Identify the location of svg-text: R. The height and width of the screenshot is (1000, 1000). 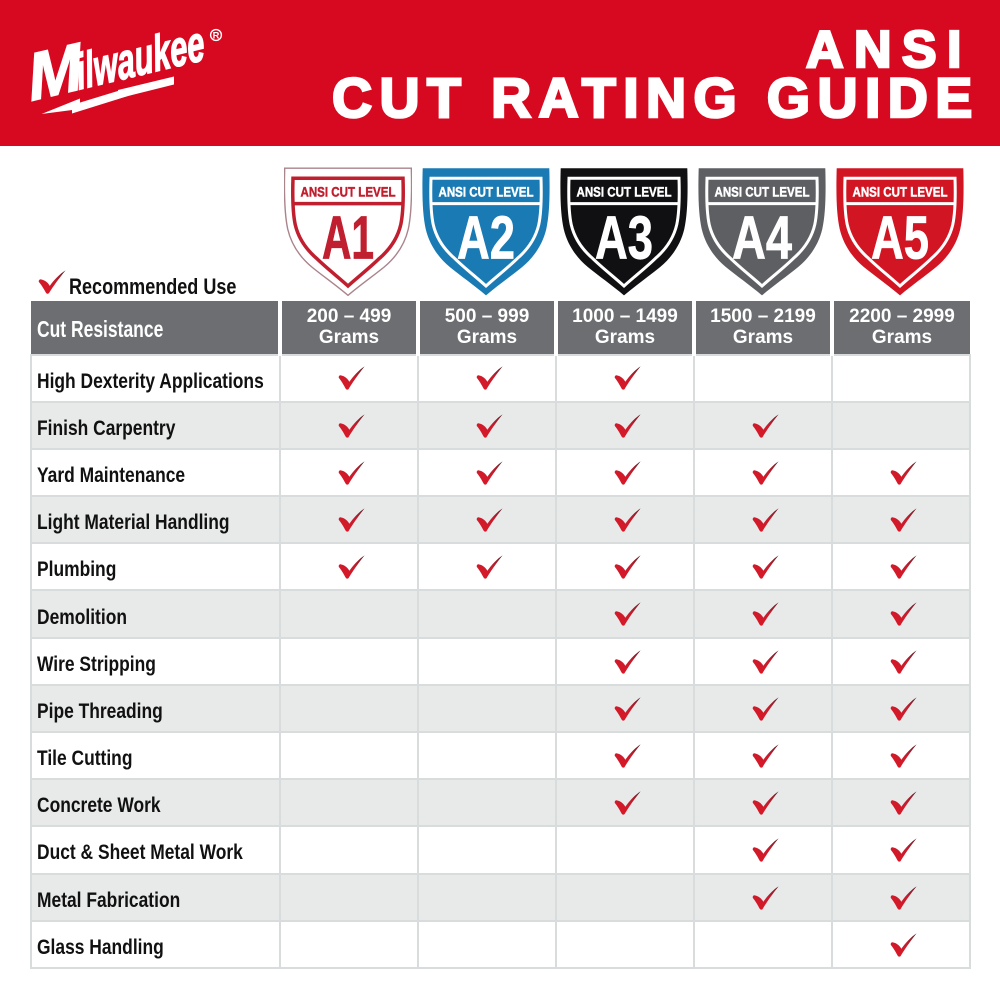
(216, 34).